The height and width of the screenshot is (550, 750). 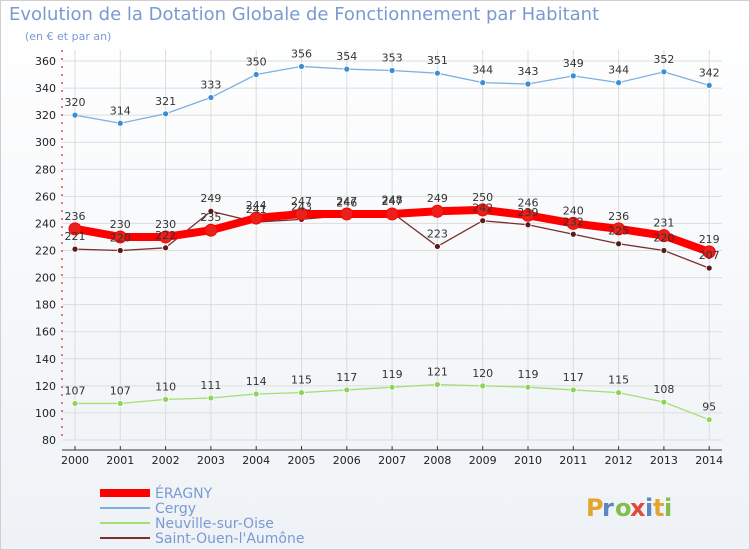 What do you see at coordinates (663, 223) in the screenshot?
I see `data-label: 231` at bounding box center [663, 223].